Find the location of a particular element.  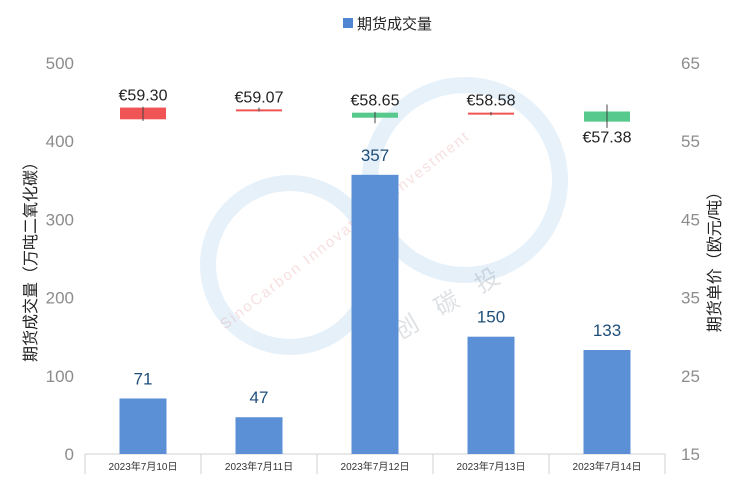

y-left-tick-label: 100 is located at coordinates (60, 376).